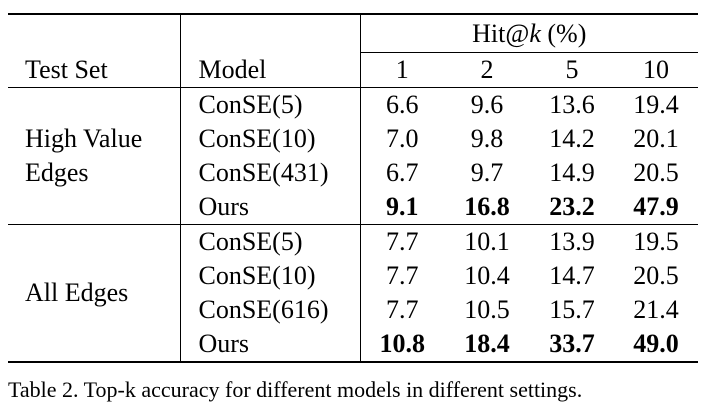 The image size is (706, 413). I want to click on value-cell: 14.9, so click(572, 172).